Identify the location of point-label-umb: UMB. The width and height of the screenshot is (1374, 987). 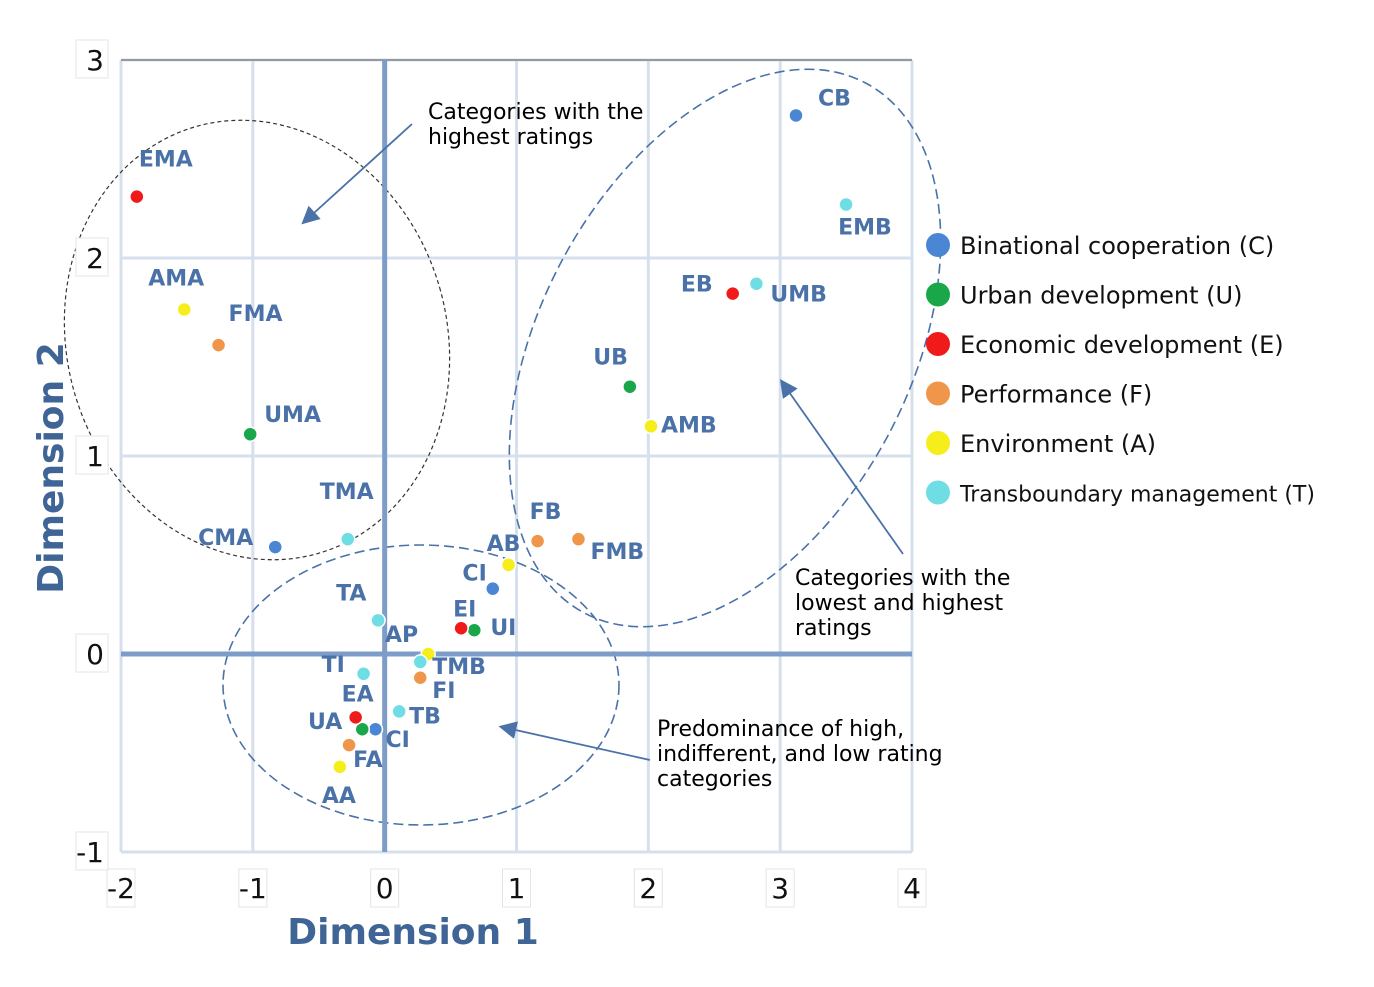
(798, 295).